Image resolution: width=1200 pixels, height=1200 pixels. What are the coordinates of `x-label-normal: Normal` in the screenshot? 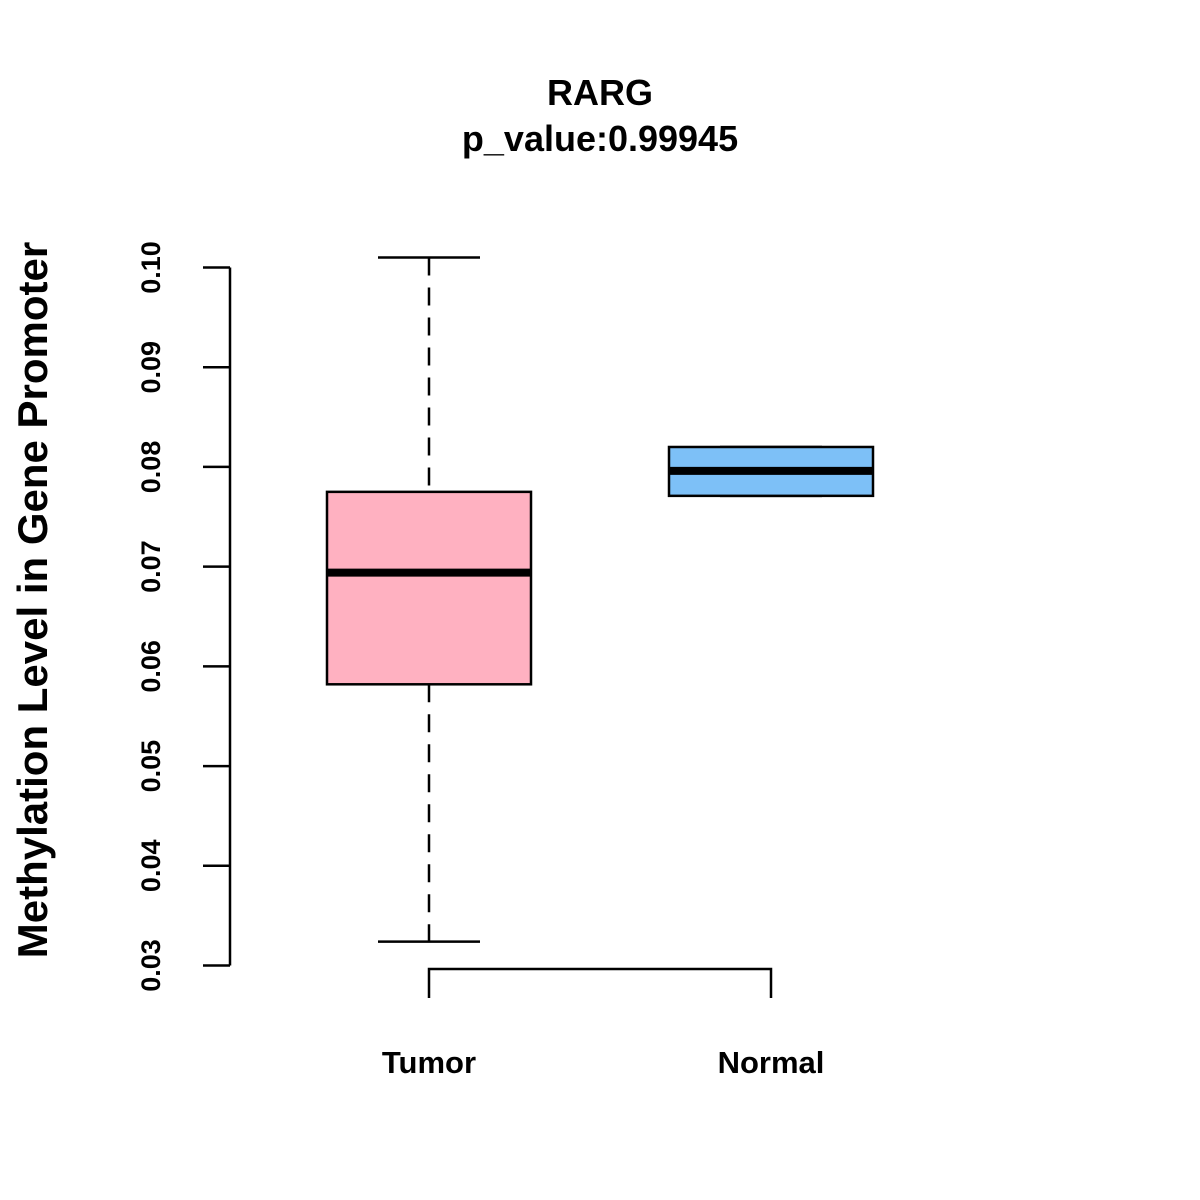 It's located at (771, 1062).